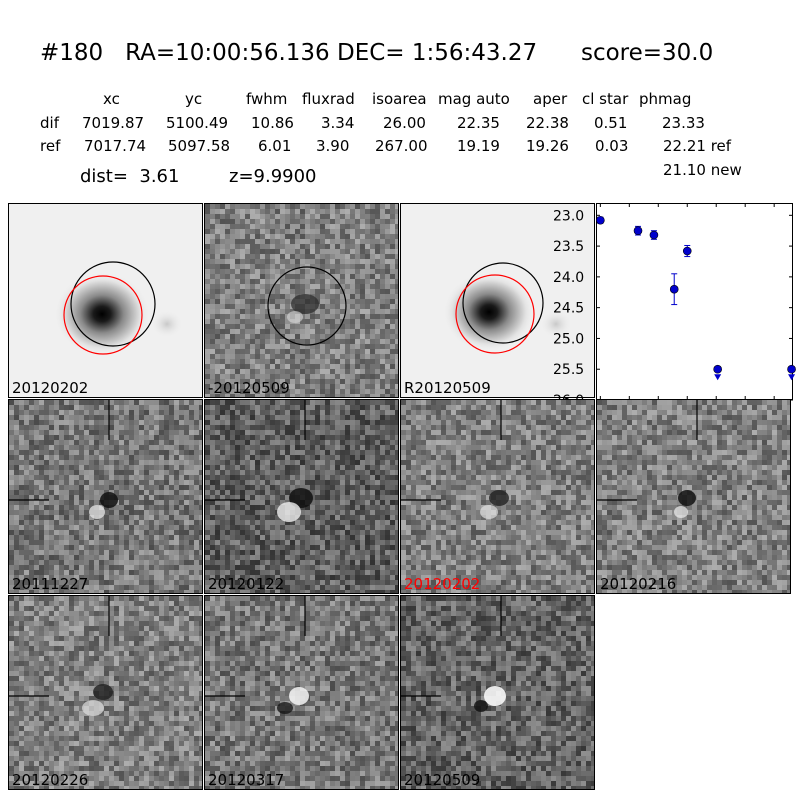  I want to click on ref-fluxrad: 3.90, so click(333, 146).